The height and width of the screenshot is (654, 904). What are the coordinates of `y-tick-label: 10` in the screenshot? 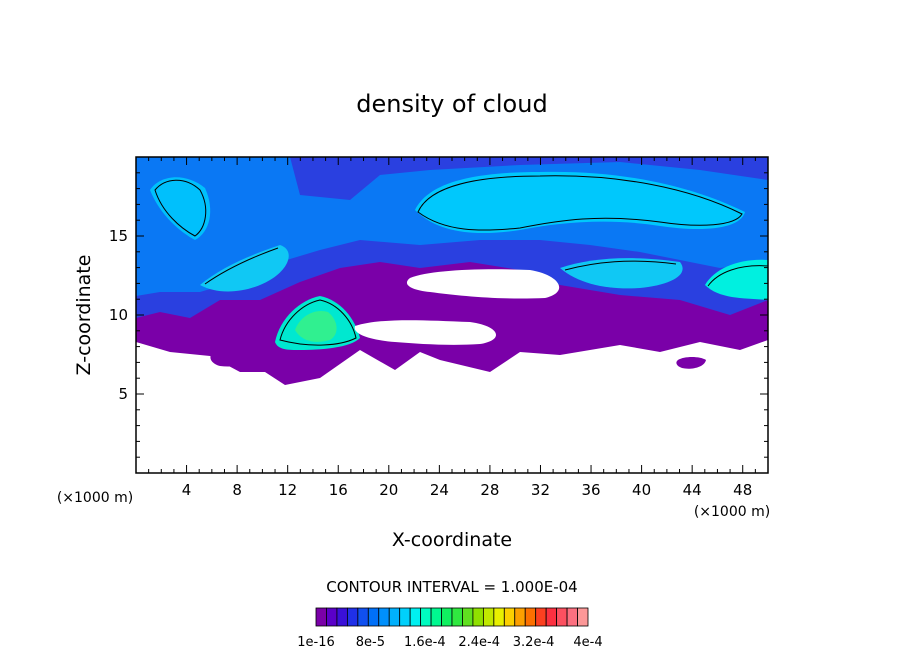 It's located at (118, 315).